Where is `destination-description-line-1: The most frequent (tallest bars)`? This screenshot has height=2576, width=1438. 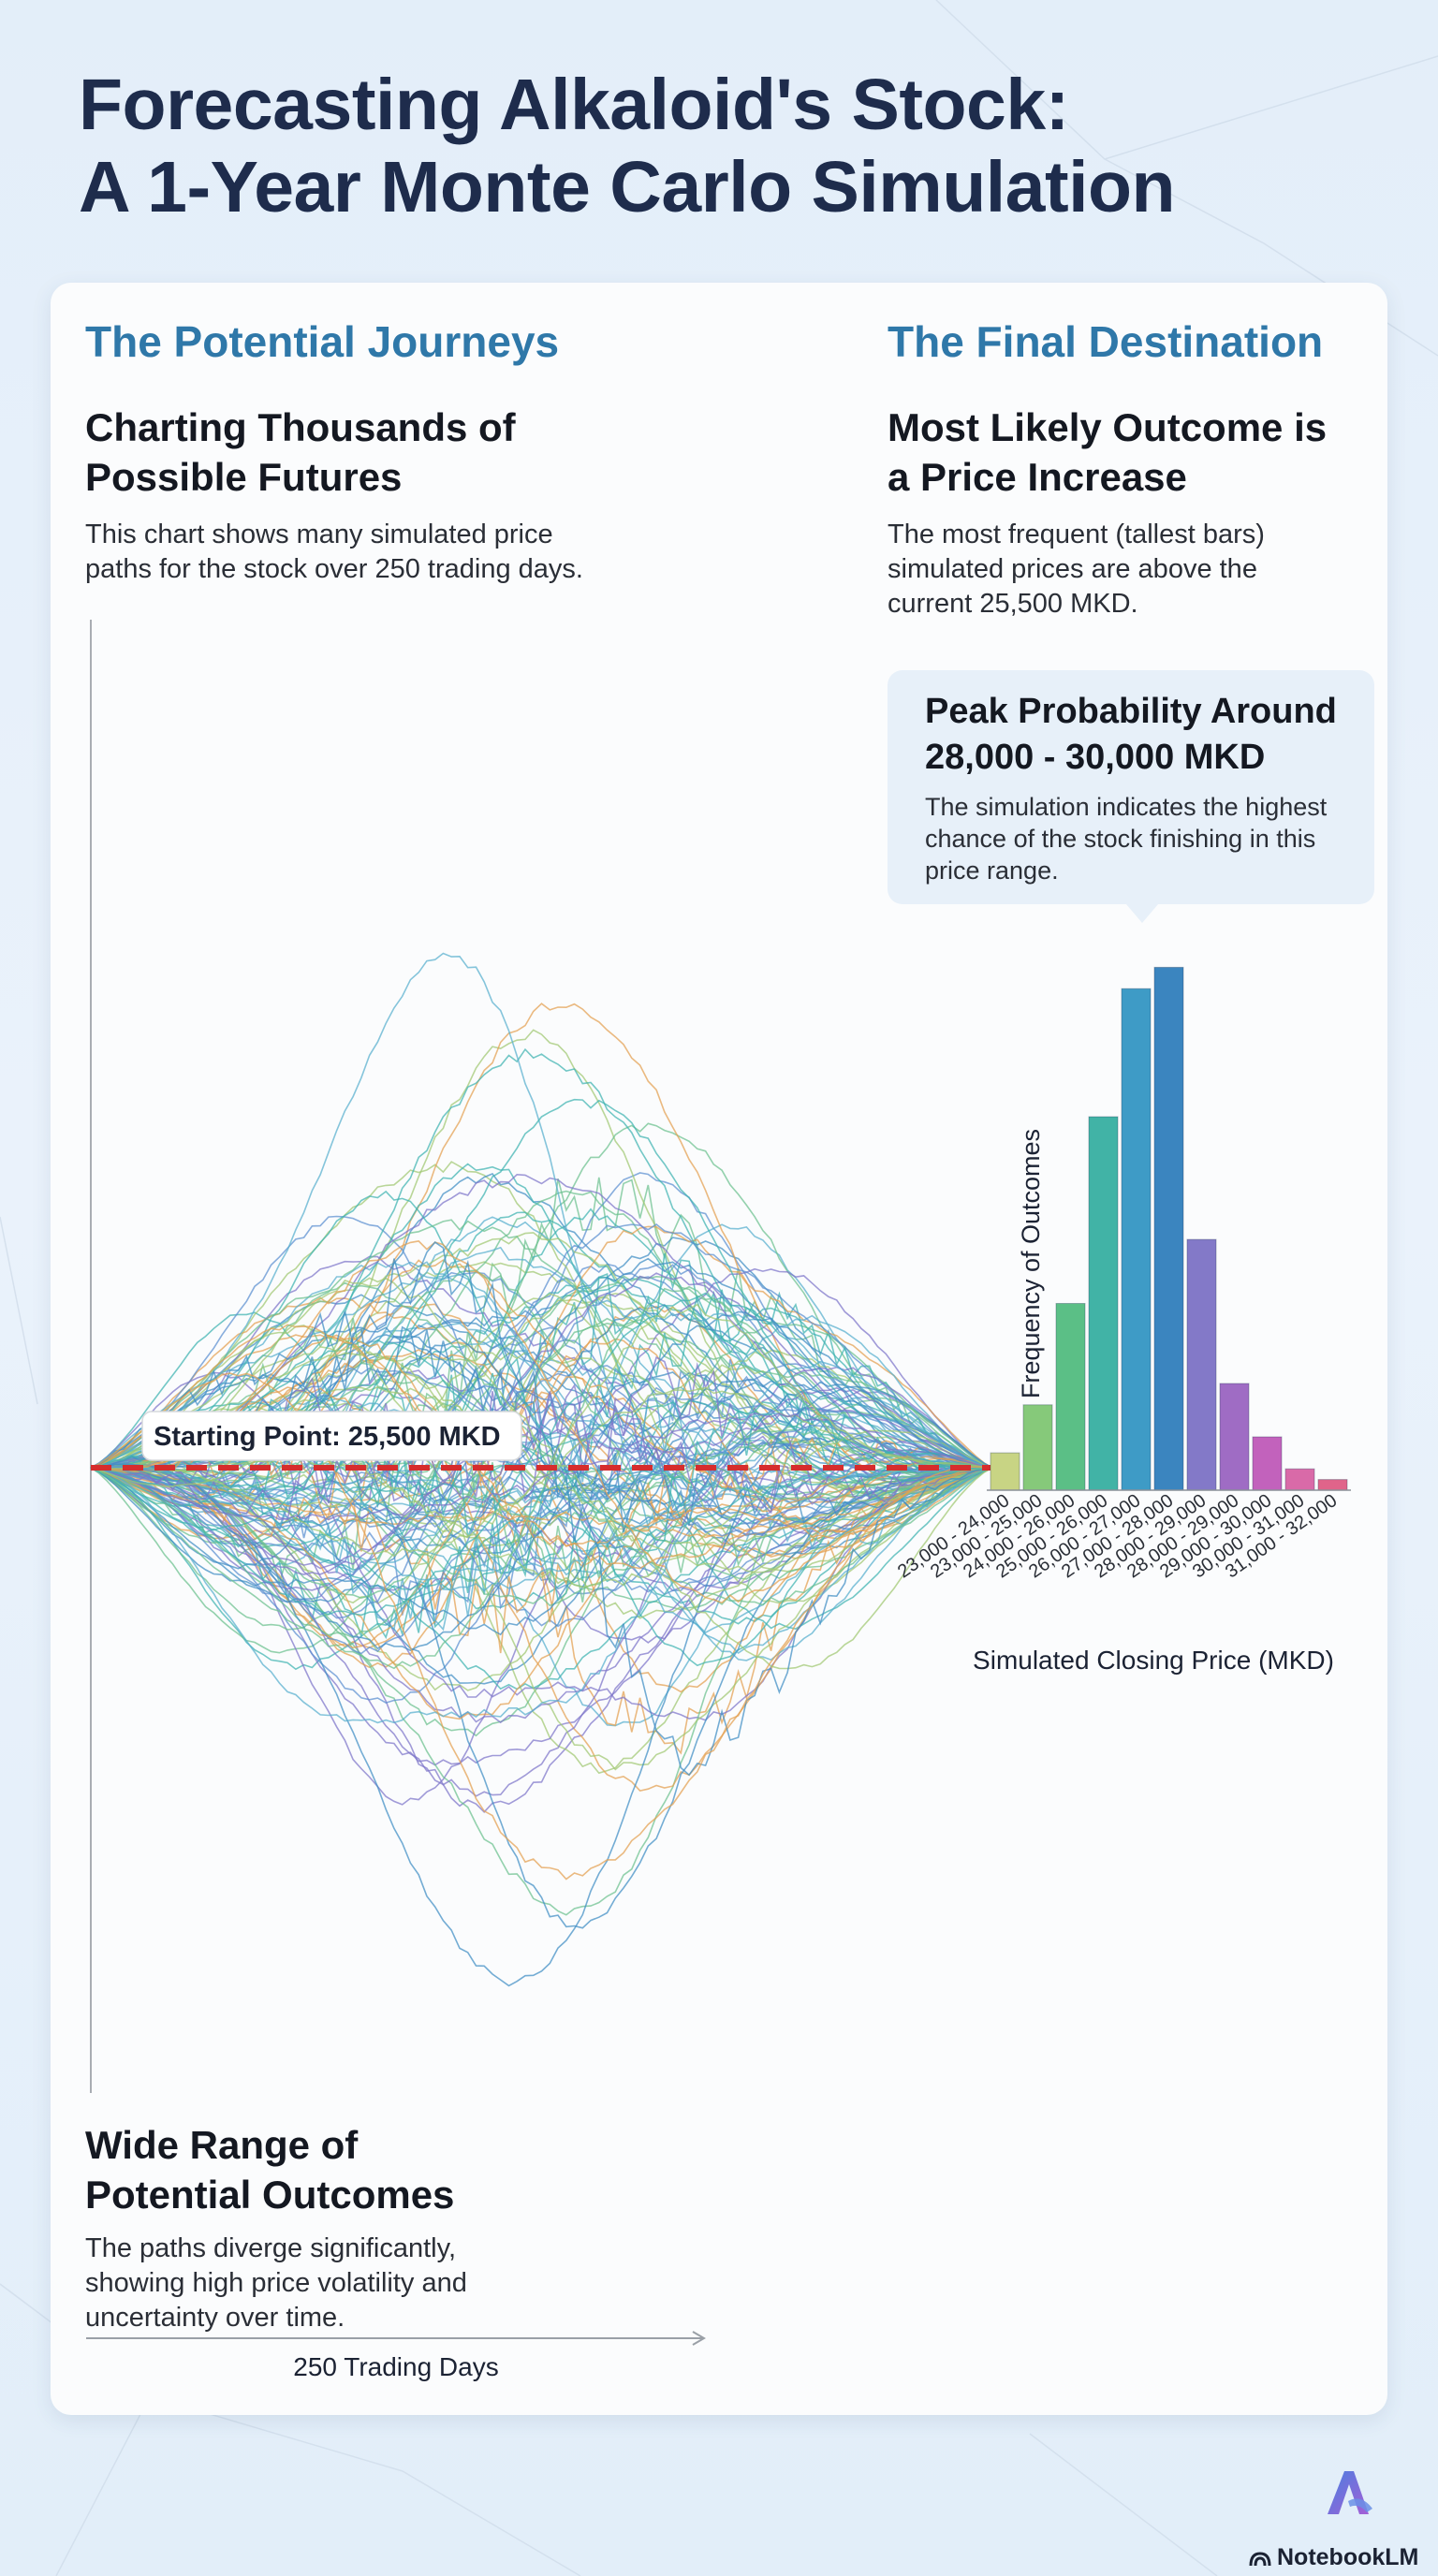 destination-description-line-1: The most frequent (tallest bars) is located at coordinates (1076, 534).